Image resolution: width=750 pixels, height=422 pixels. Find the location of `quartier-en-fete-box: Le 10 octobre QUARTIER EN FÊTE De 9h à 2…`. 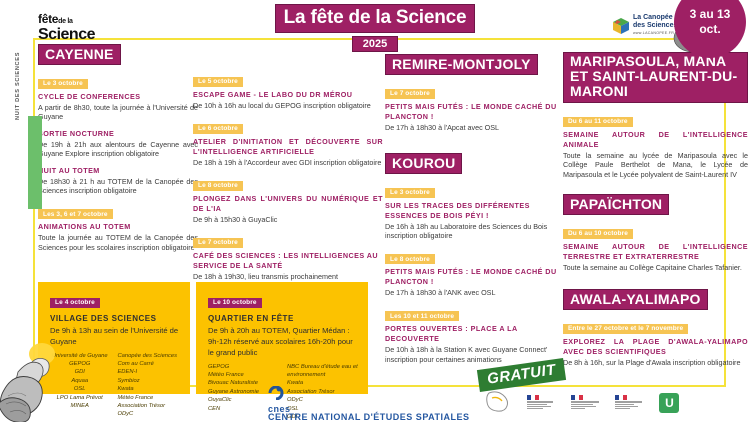

quartier-en-fete-box: Le 10 octobre QUARTIER EN FÊTE De 9h à 2… is located at coordinates (282, 351).